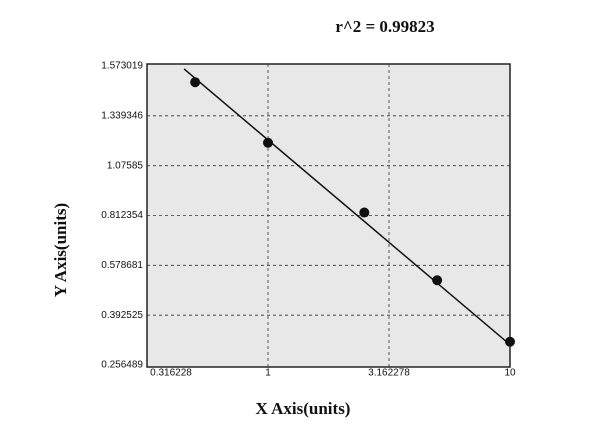 Image resolution: width=600 pixels, height=439 pixels. What do you see at coordinates (122, 315) in the screenshot?
I see `y-tick-label: 0.392525` at bounding box center [122, 315].